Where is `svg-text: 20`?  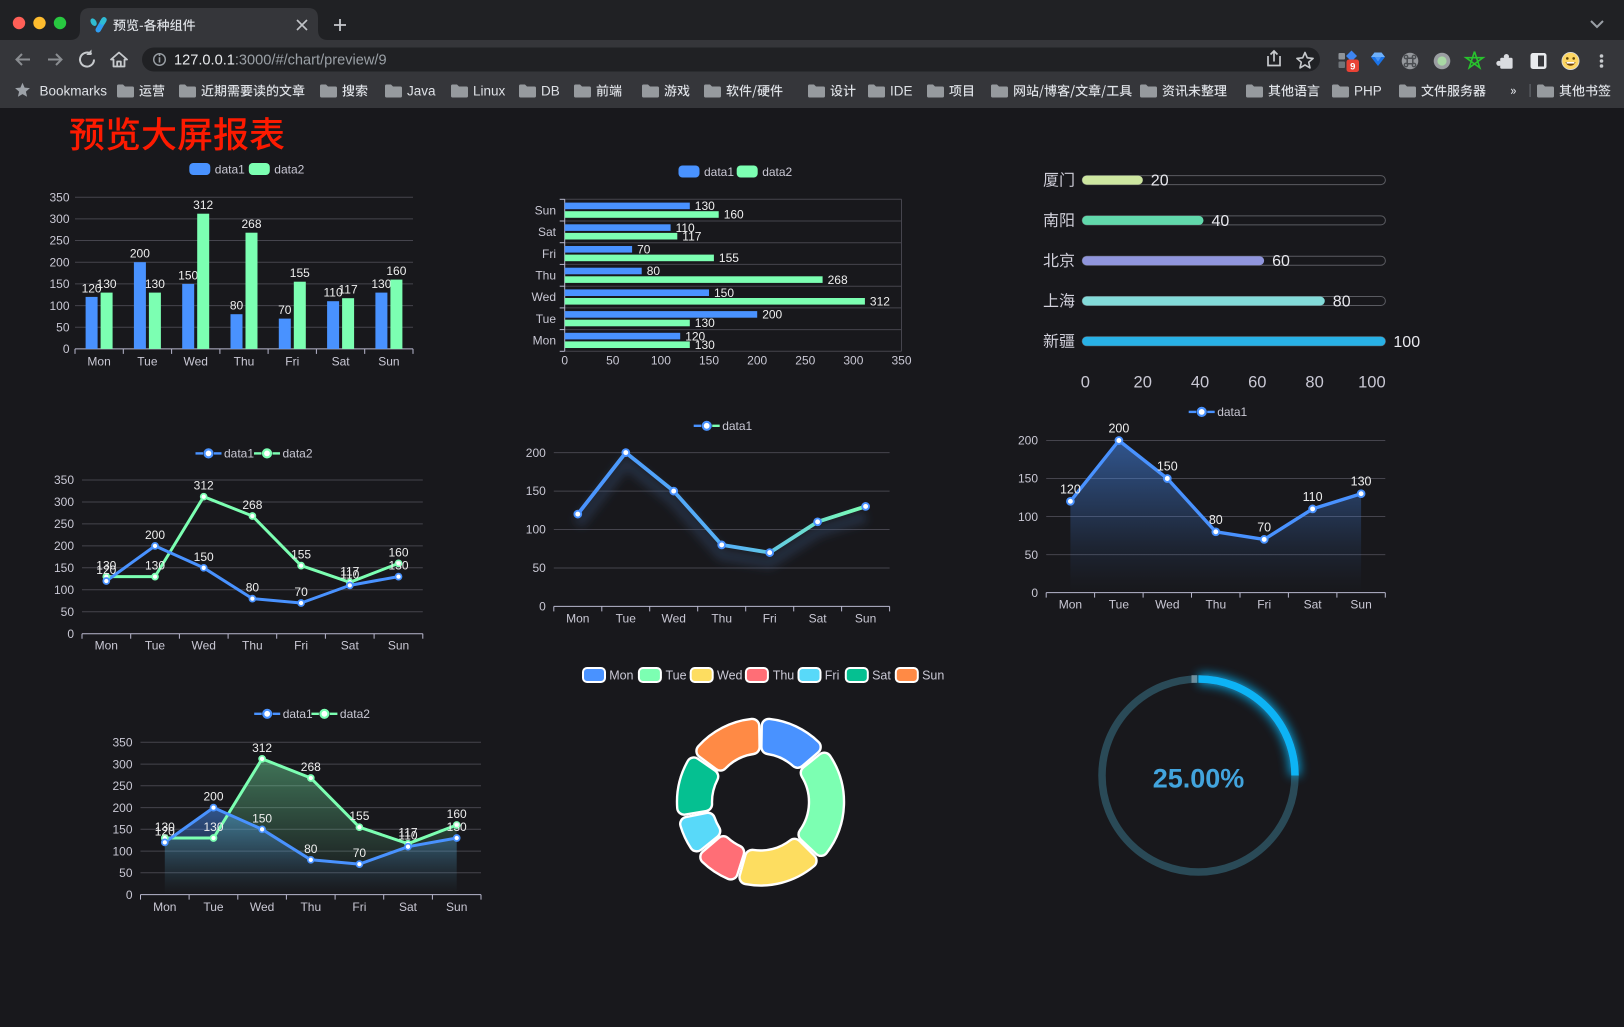
svg-text: 20 is located at coordinates (1160, 181).